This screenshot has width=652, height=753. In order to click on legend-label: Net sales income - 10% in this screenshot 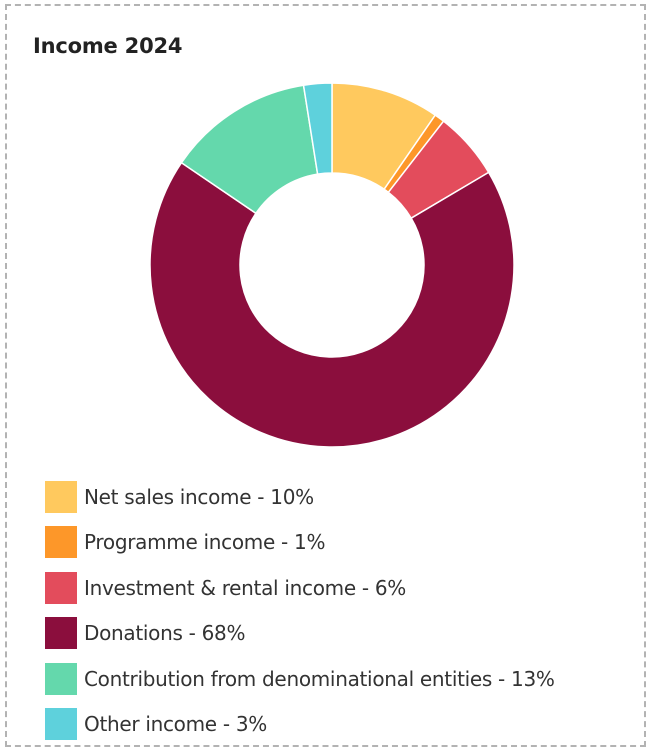, I will do `click(199, 496)`.